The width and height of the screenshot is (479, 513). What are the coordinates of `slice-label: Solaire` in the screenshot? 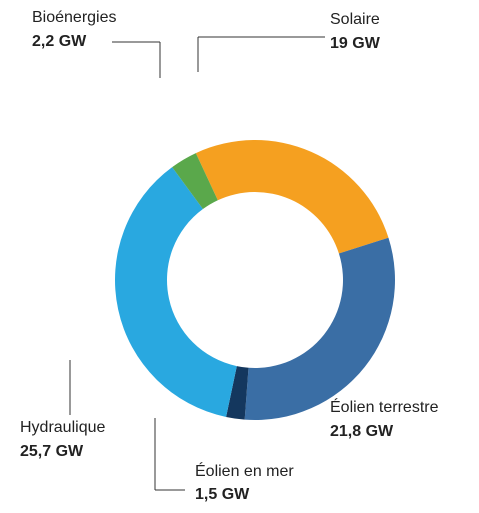 It's located at (355, 19).